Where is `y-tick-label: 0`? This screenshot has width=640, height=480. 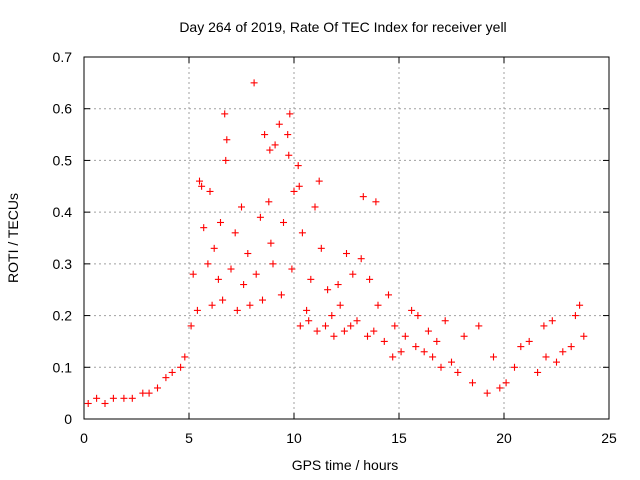 y-tick-label: 0 is located at coordinates (68, 419).